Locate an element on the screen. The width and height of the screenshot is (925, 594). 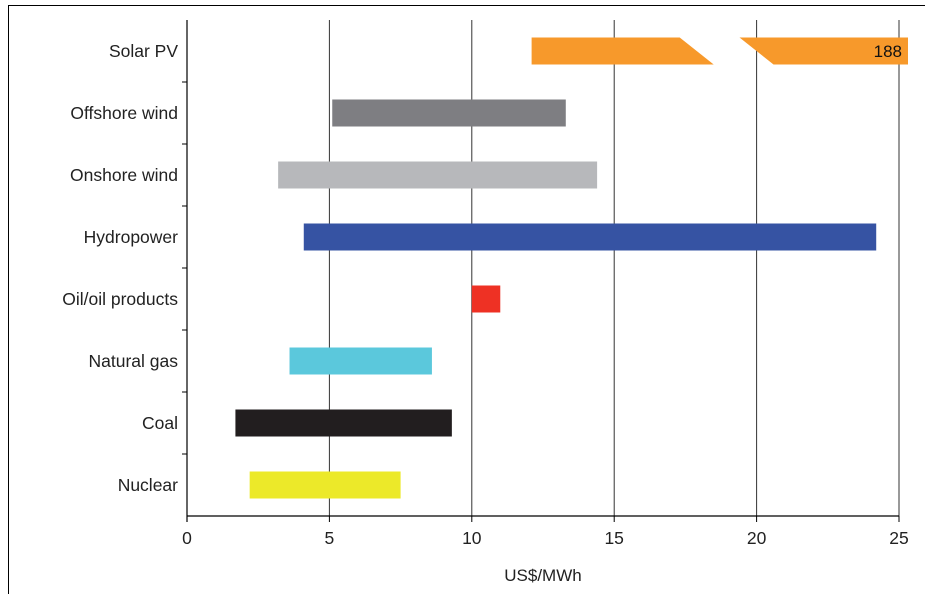
bar-natural-gas is located at coordinates (360, 361).